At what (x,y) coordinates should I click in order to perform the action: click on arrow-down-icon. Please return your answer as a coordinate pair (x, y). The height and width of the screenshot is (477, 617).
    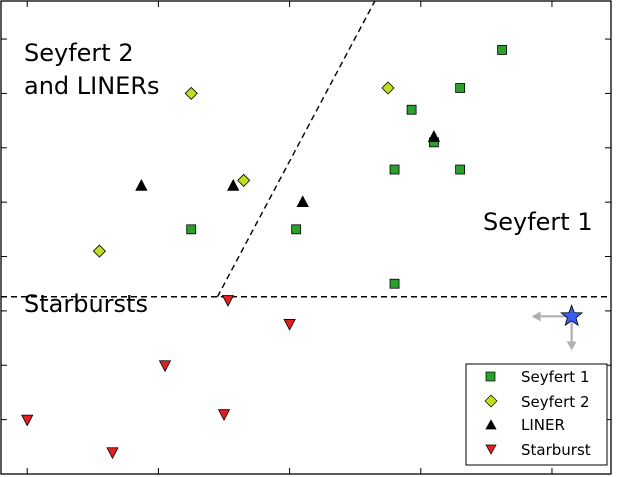
    Looking at the image, I should click on (571, 346).